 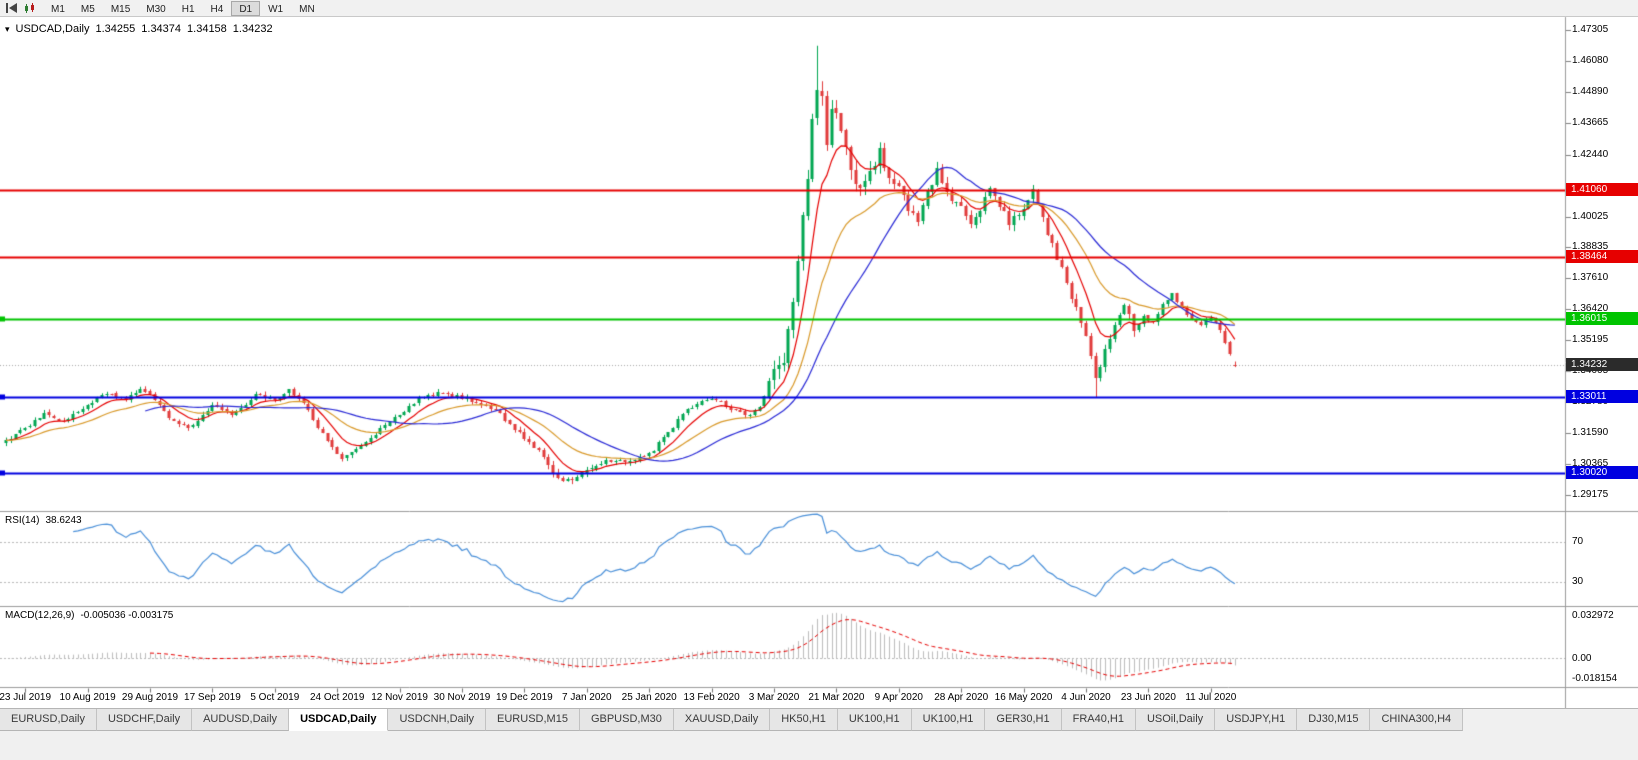 I want to click on date-axis-label: 24 Oct 2019, so click(x=337, y=697).